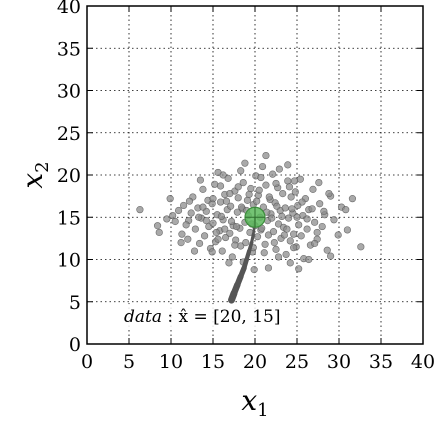 The image size is (441, 421). What do you see at coordinates (254, 402) in the screenshot?
I see `x-axis-title: x1` at bounding box center [254, 402].